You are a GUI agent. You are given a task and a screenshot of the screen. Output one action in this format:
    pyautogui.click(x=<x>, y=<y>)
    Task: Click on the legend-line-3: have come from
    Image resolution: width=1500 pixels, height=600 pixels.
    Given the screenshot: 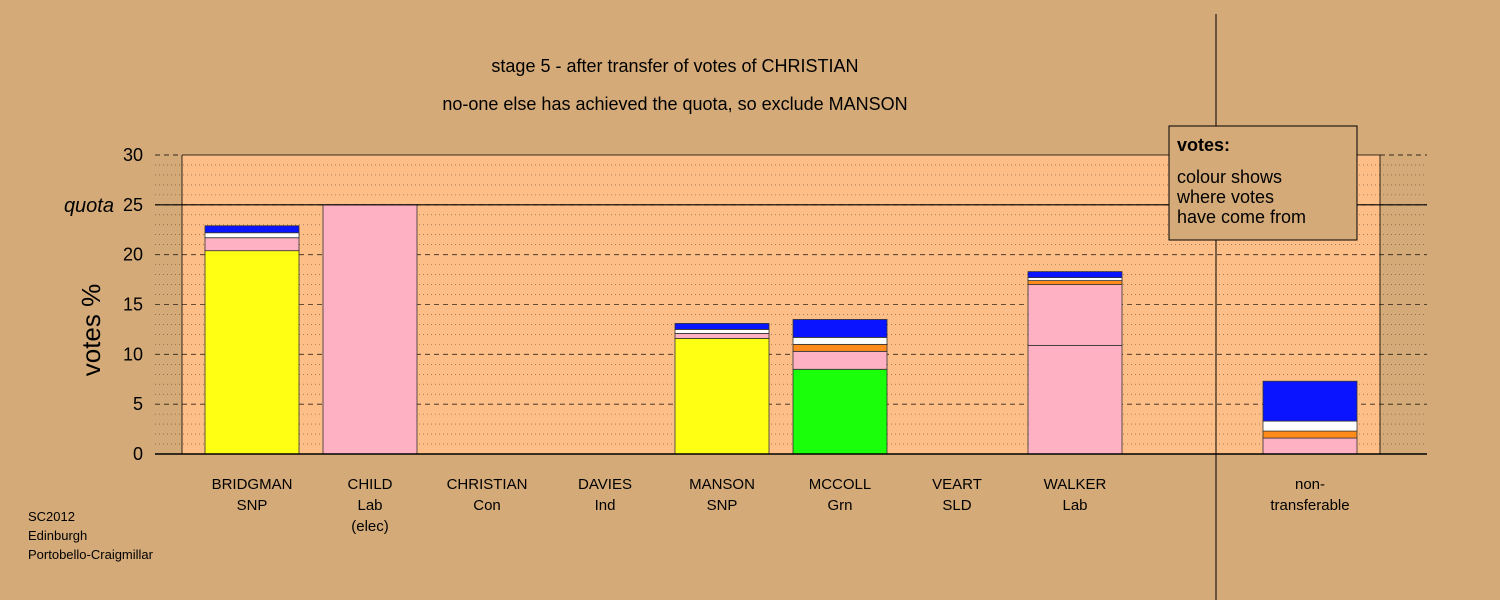 What is the action you would take?
    pyautogui.click(x=1241, y=217)
    